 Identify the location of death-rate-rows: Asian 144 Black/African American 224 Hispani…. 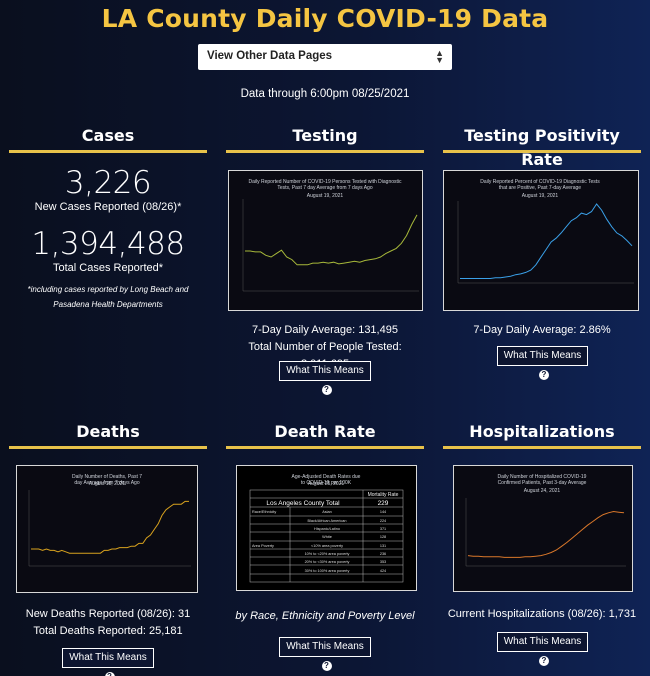
(346, 541).